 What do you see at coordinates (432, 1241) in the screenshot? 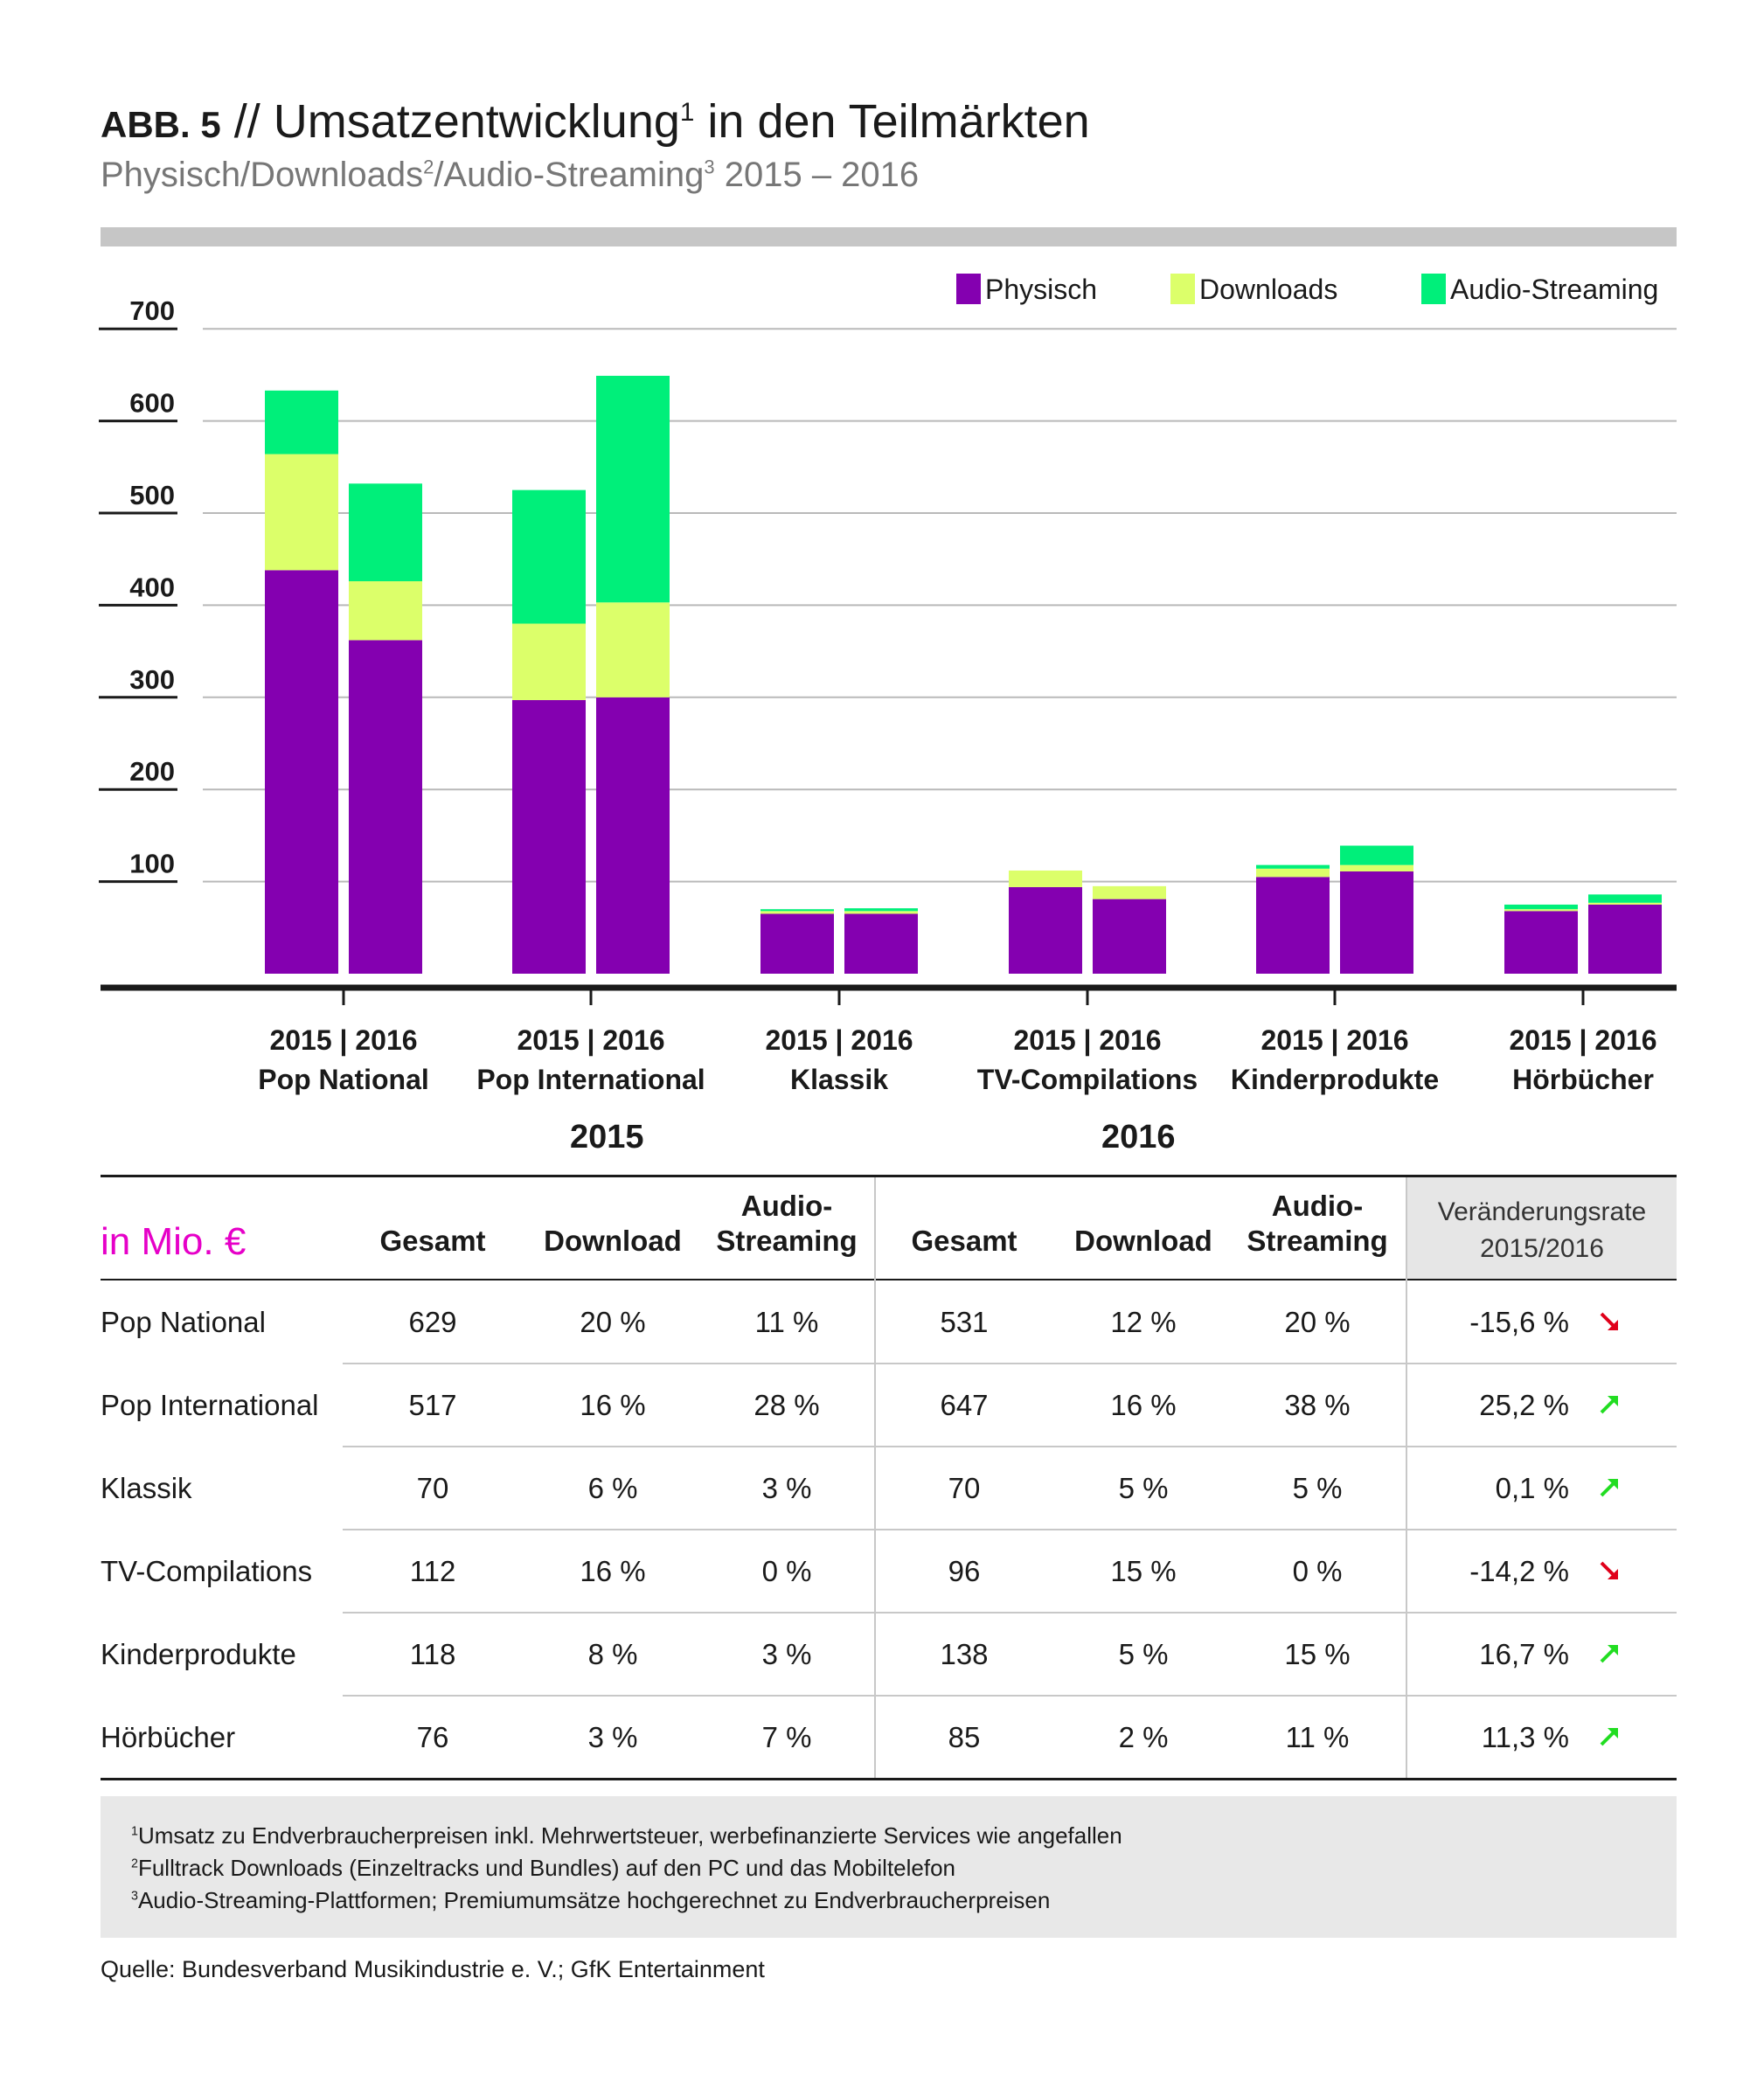
I see `col-header-gesamt-2015: Gesamt` at bounding box center [432, 1241].